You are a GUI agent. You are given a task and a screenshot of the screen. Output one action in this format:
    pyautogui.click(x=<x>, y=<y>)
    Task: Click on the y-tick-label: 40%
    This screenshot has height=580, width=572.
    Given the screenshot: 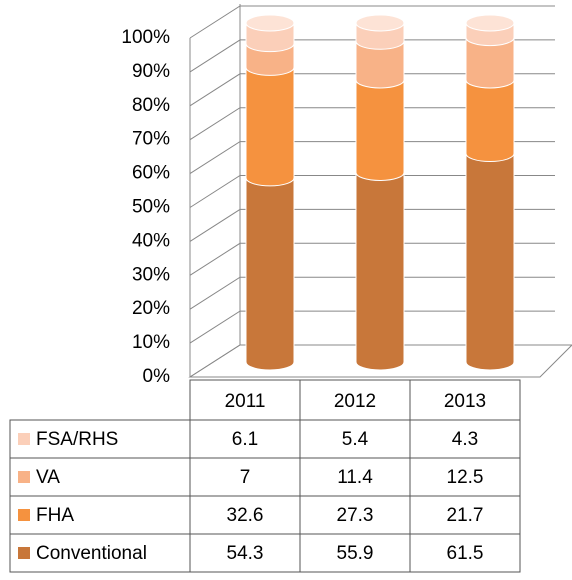 What is the action you would take?
    pyautogui.click(x=151, y=240)
    